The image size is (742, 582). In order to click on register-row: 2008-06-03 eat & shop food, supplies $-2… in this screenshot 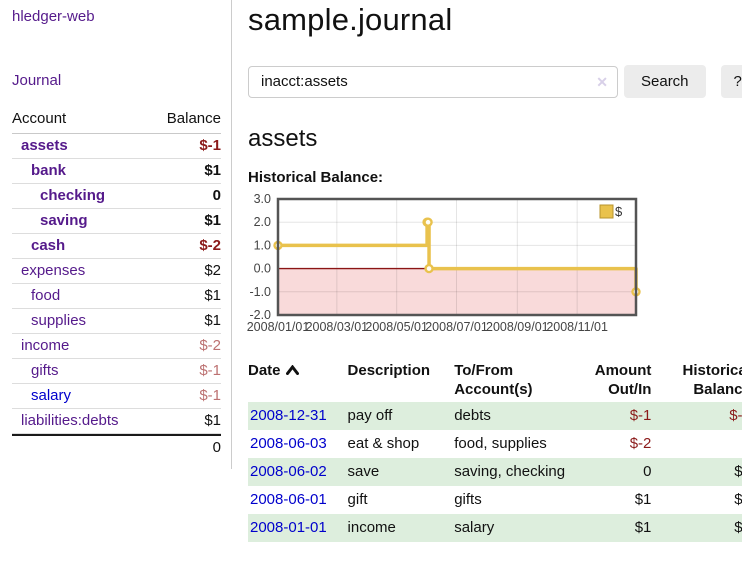, I will do `click(495, 444)`.